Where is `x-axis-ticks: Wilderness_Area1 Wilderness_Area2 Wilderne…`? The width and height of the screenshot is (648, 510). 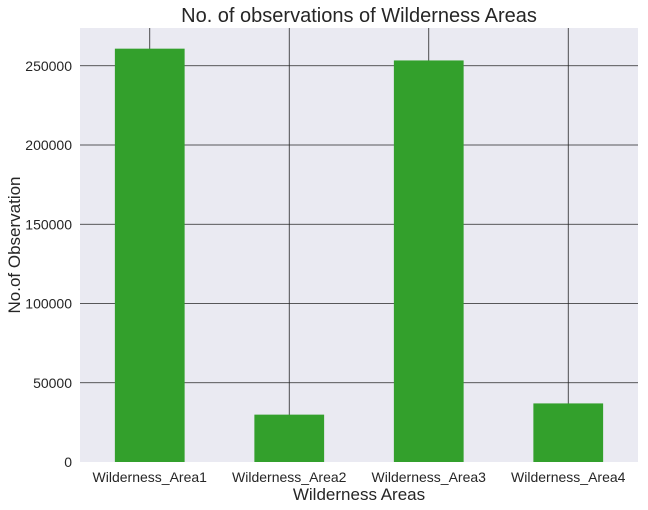 x-axis-ticks: Wilderness_Area1 Wilderness_Area2 Wilderne… is located at coordinates (359, 477).